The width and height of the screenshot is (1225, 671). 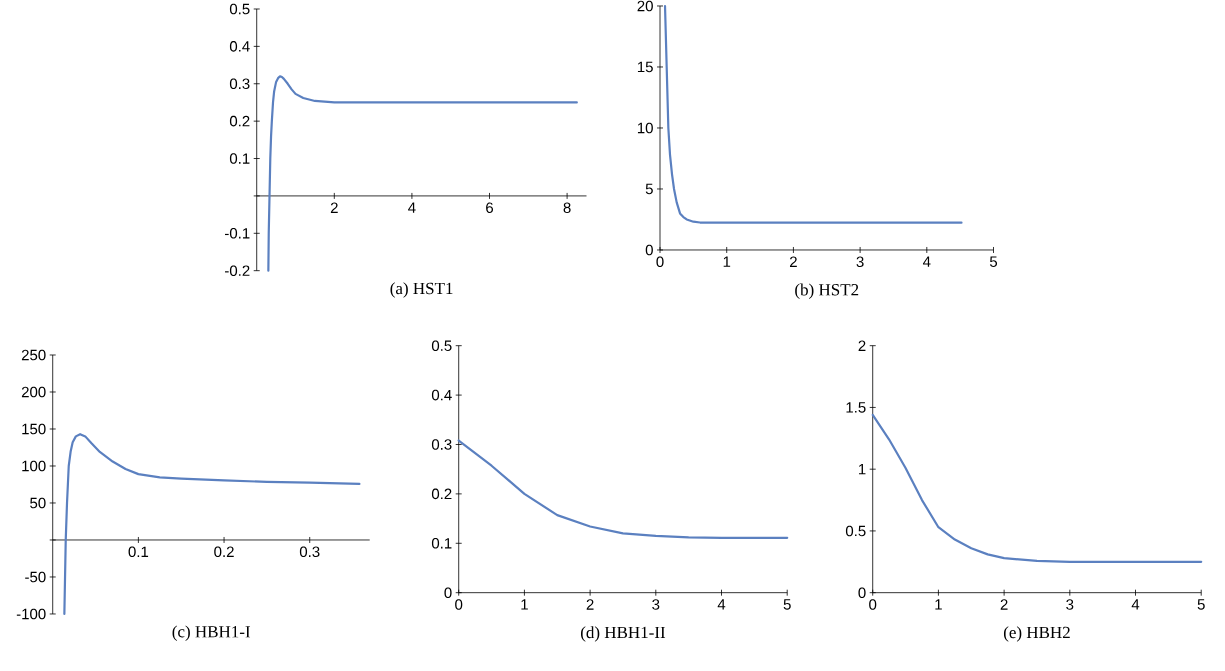 I want to click on y-tick-label: 5, so click(x=649, y=189).